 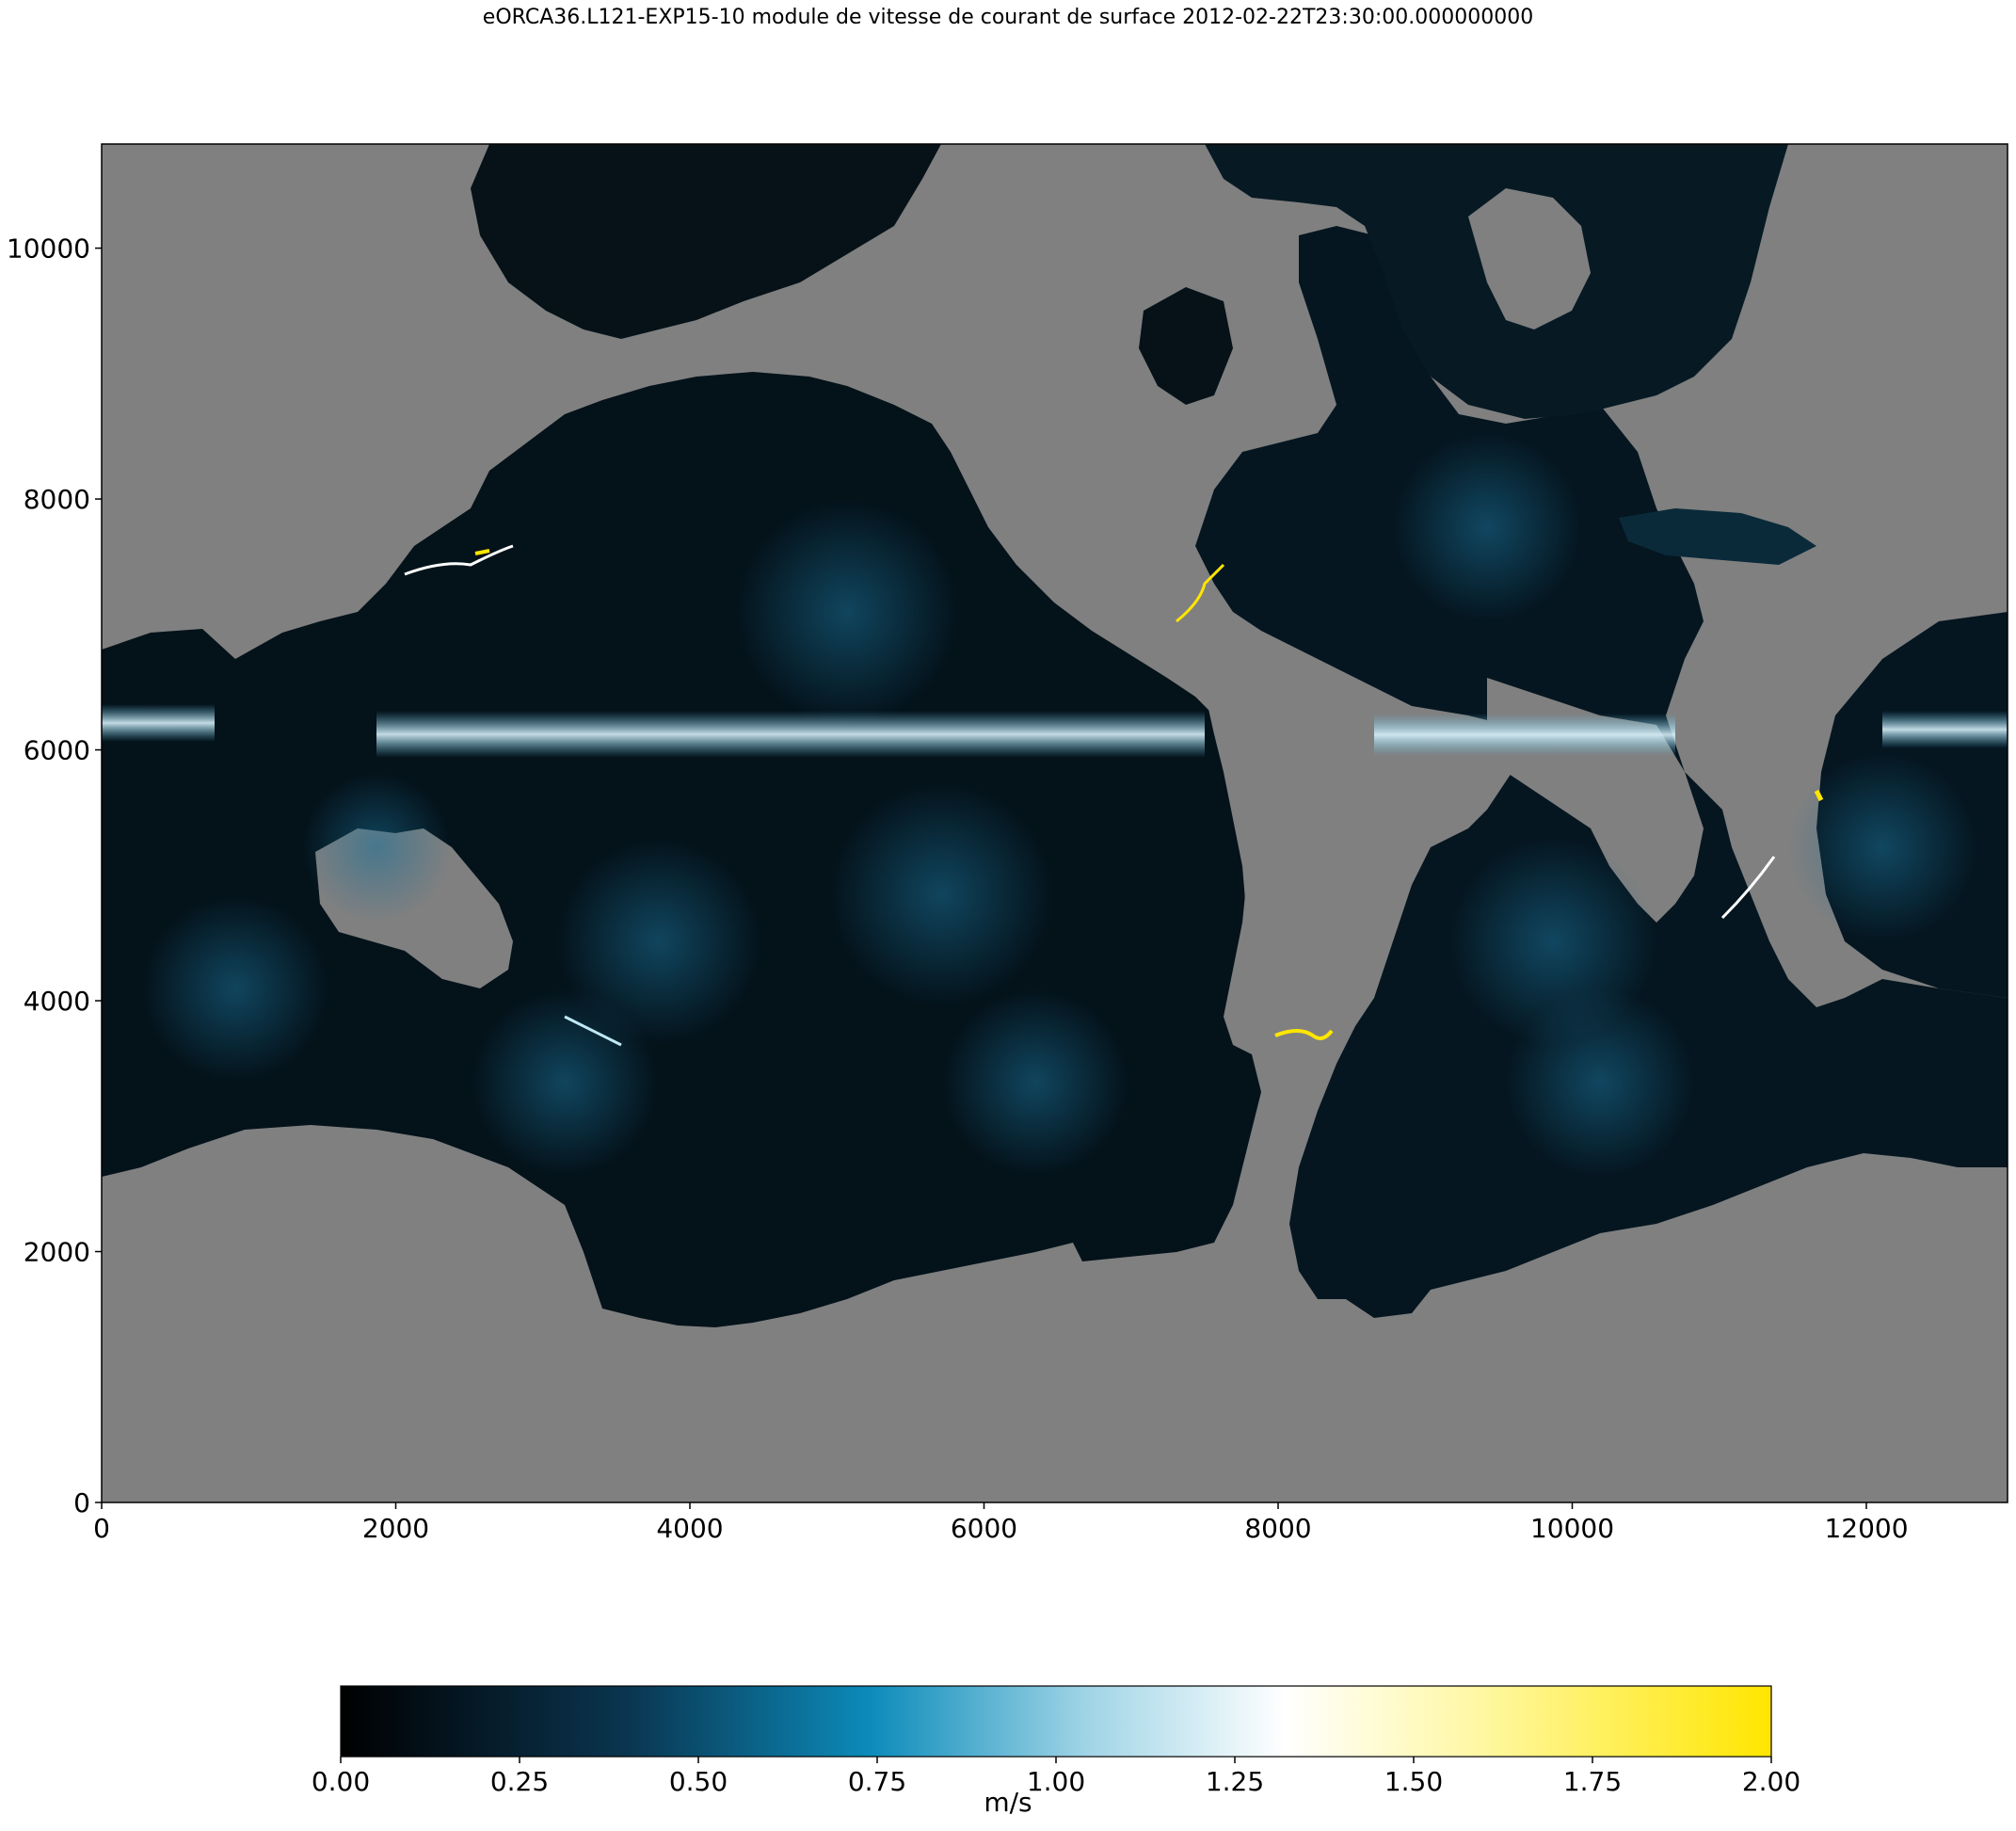 What do you see at coordinates (57, 1252) in the screenshot?
I see `y-tick-label: 2000` at bounding box center [57, 1252].